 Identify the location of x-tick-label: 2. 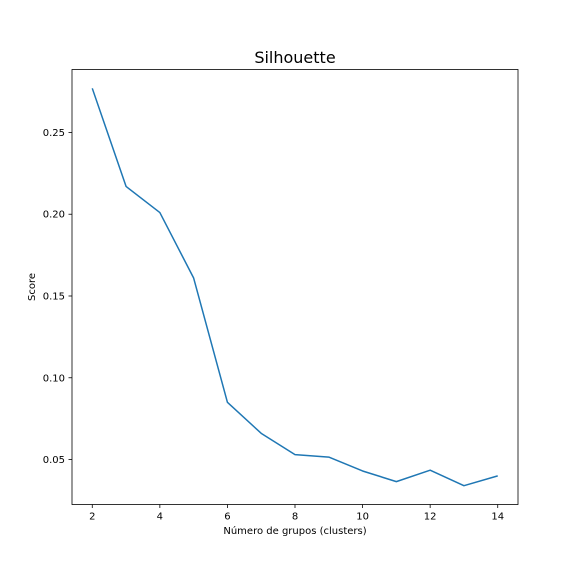
(92, 517).